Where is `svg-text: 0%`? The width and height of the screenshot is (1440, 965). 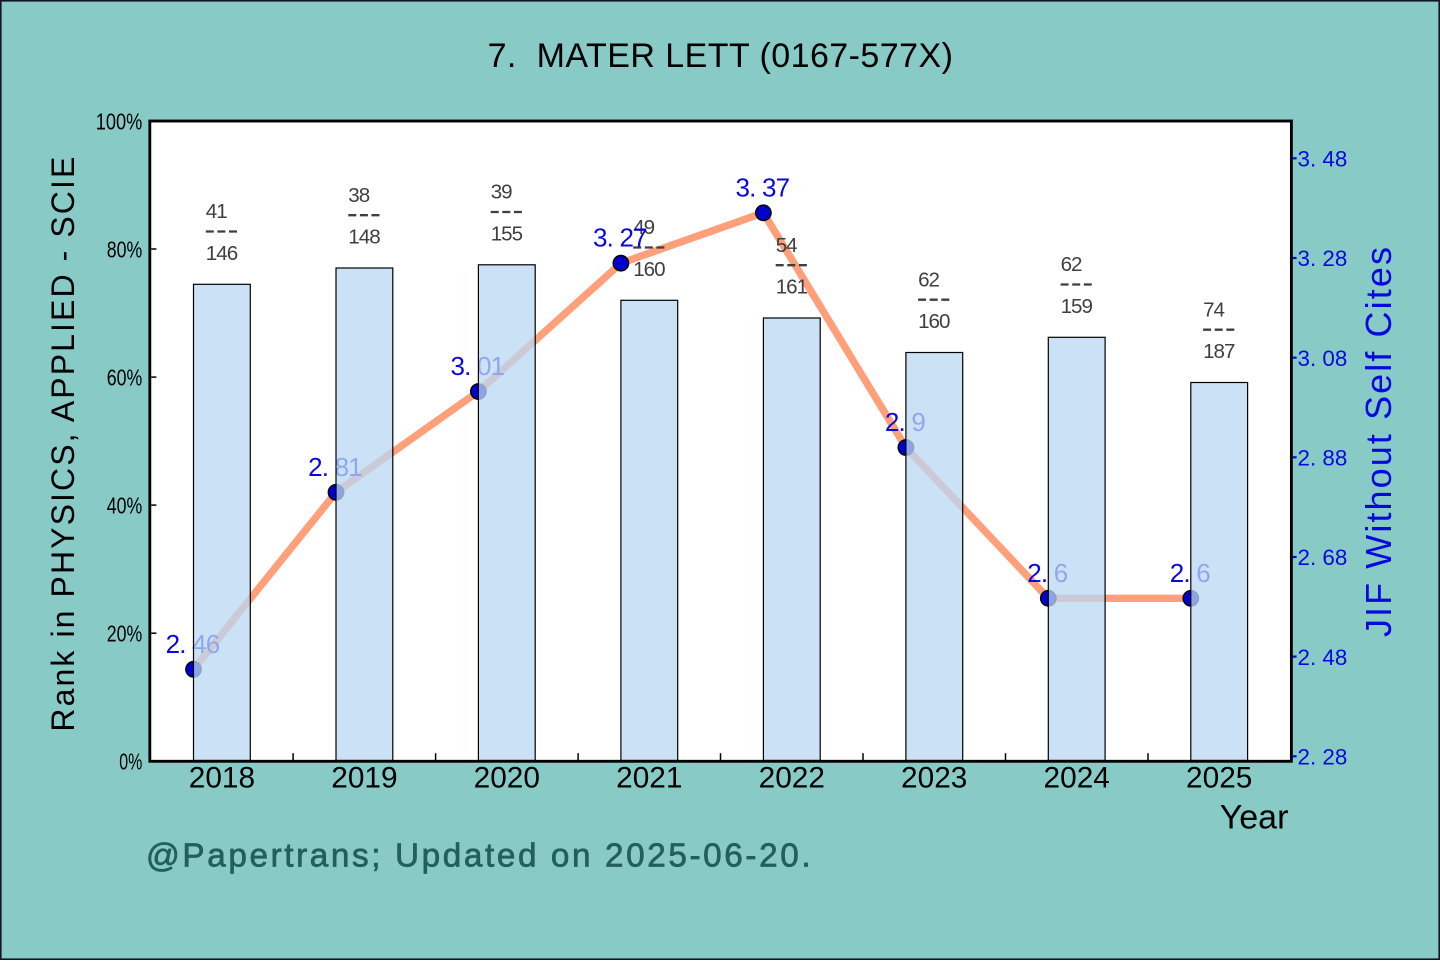 svg-text: 0% is located at coordinates (130, 762).